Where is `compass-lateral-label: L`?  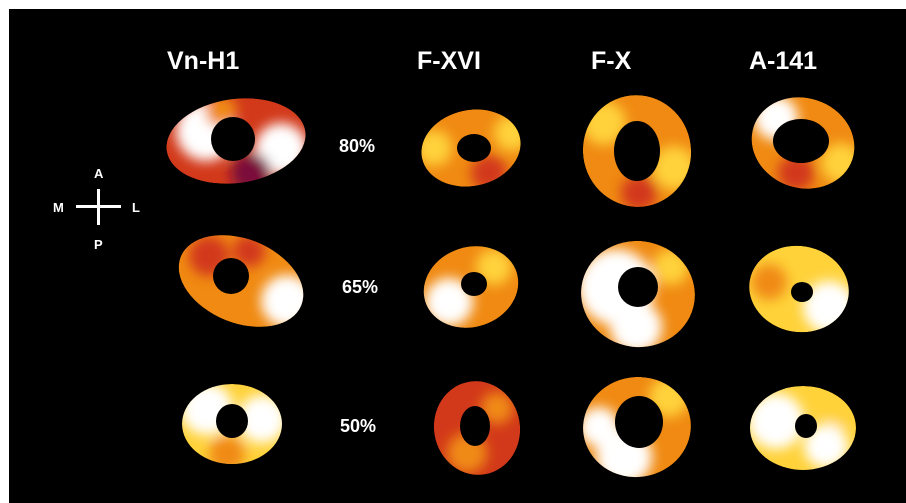
compass-lateral-label: L is located at coordinates (136, 207).